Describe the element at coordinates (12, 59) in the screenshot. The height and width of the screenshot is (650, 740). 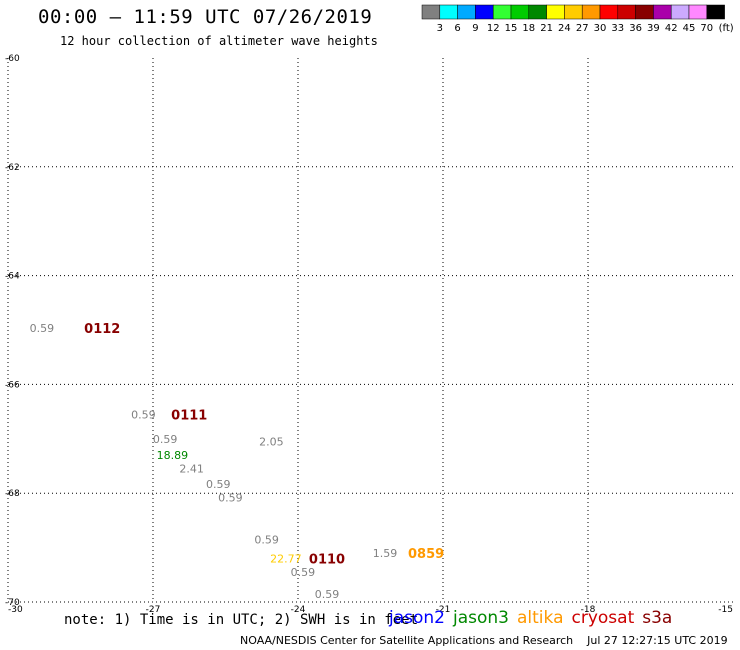
I see `y-tick-label: -60` at that location.